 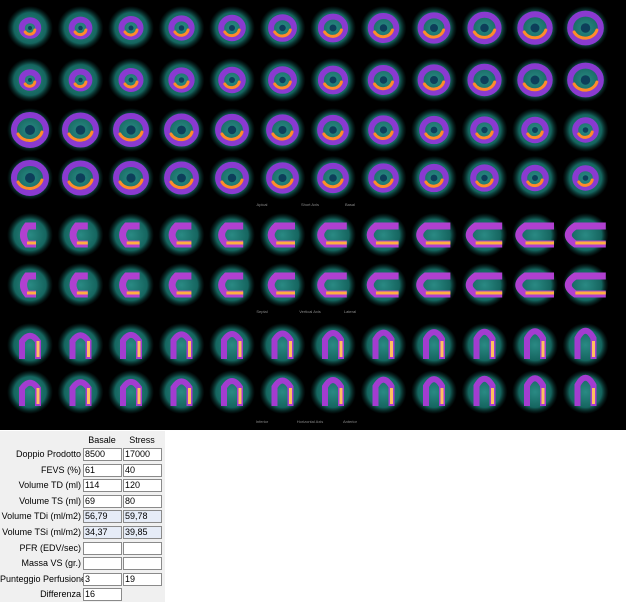 What do you see at coordinates (310, 204) in the screenshot?
I see `axis-label-center: Short Axis` at bounding box center [310, 204].